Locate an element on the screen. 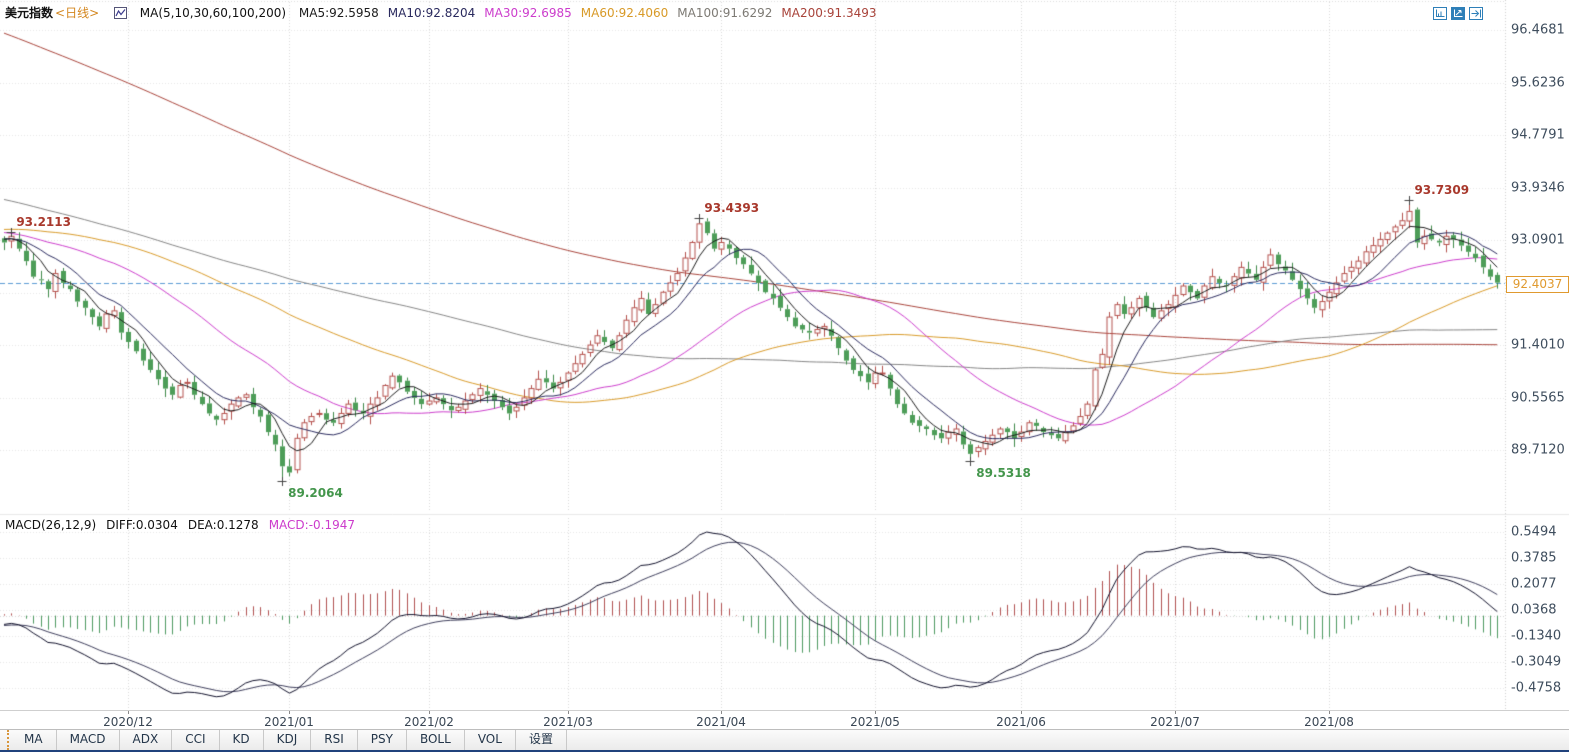 This screenshot has height=752, width=1569. price-annotation: 93.2113 is located at coordinates (43, 222).